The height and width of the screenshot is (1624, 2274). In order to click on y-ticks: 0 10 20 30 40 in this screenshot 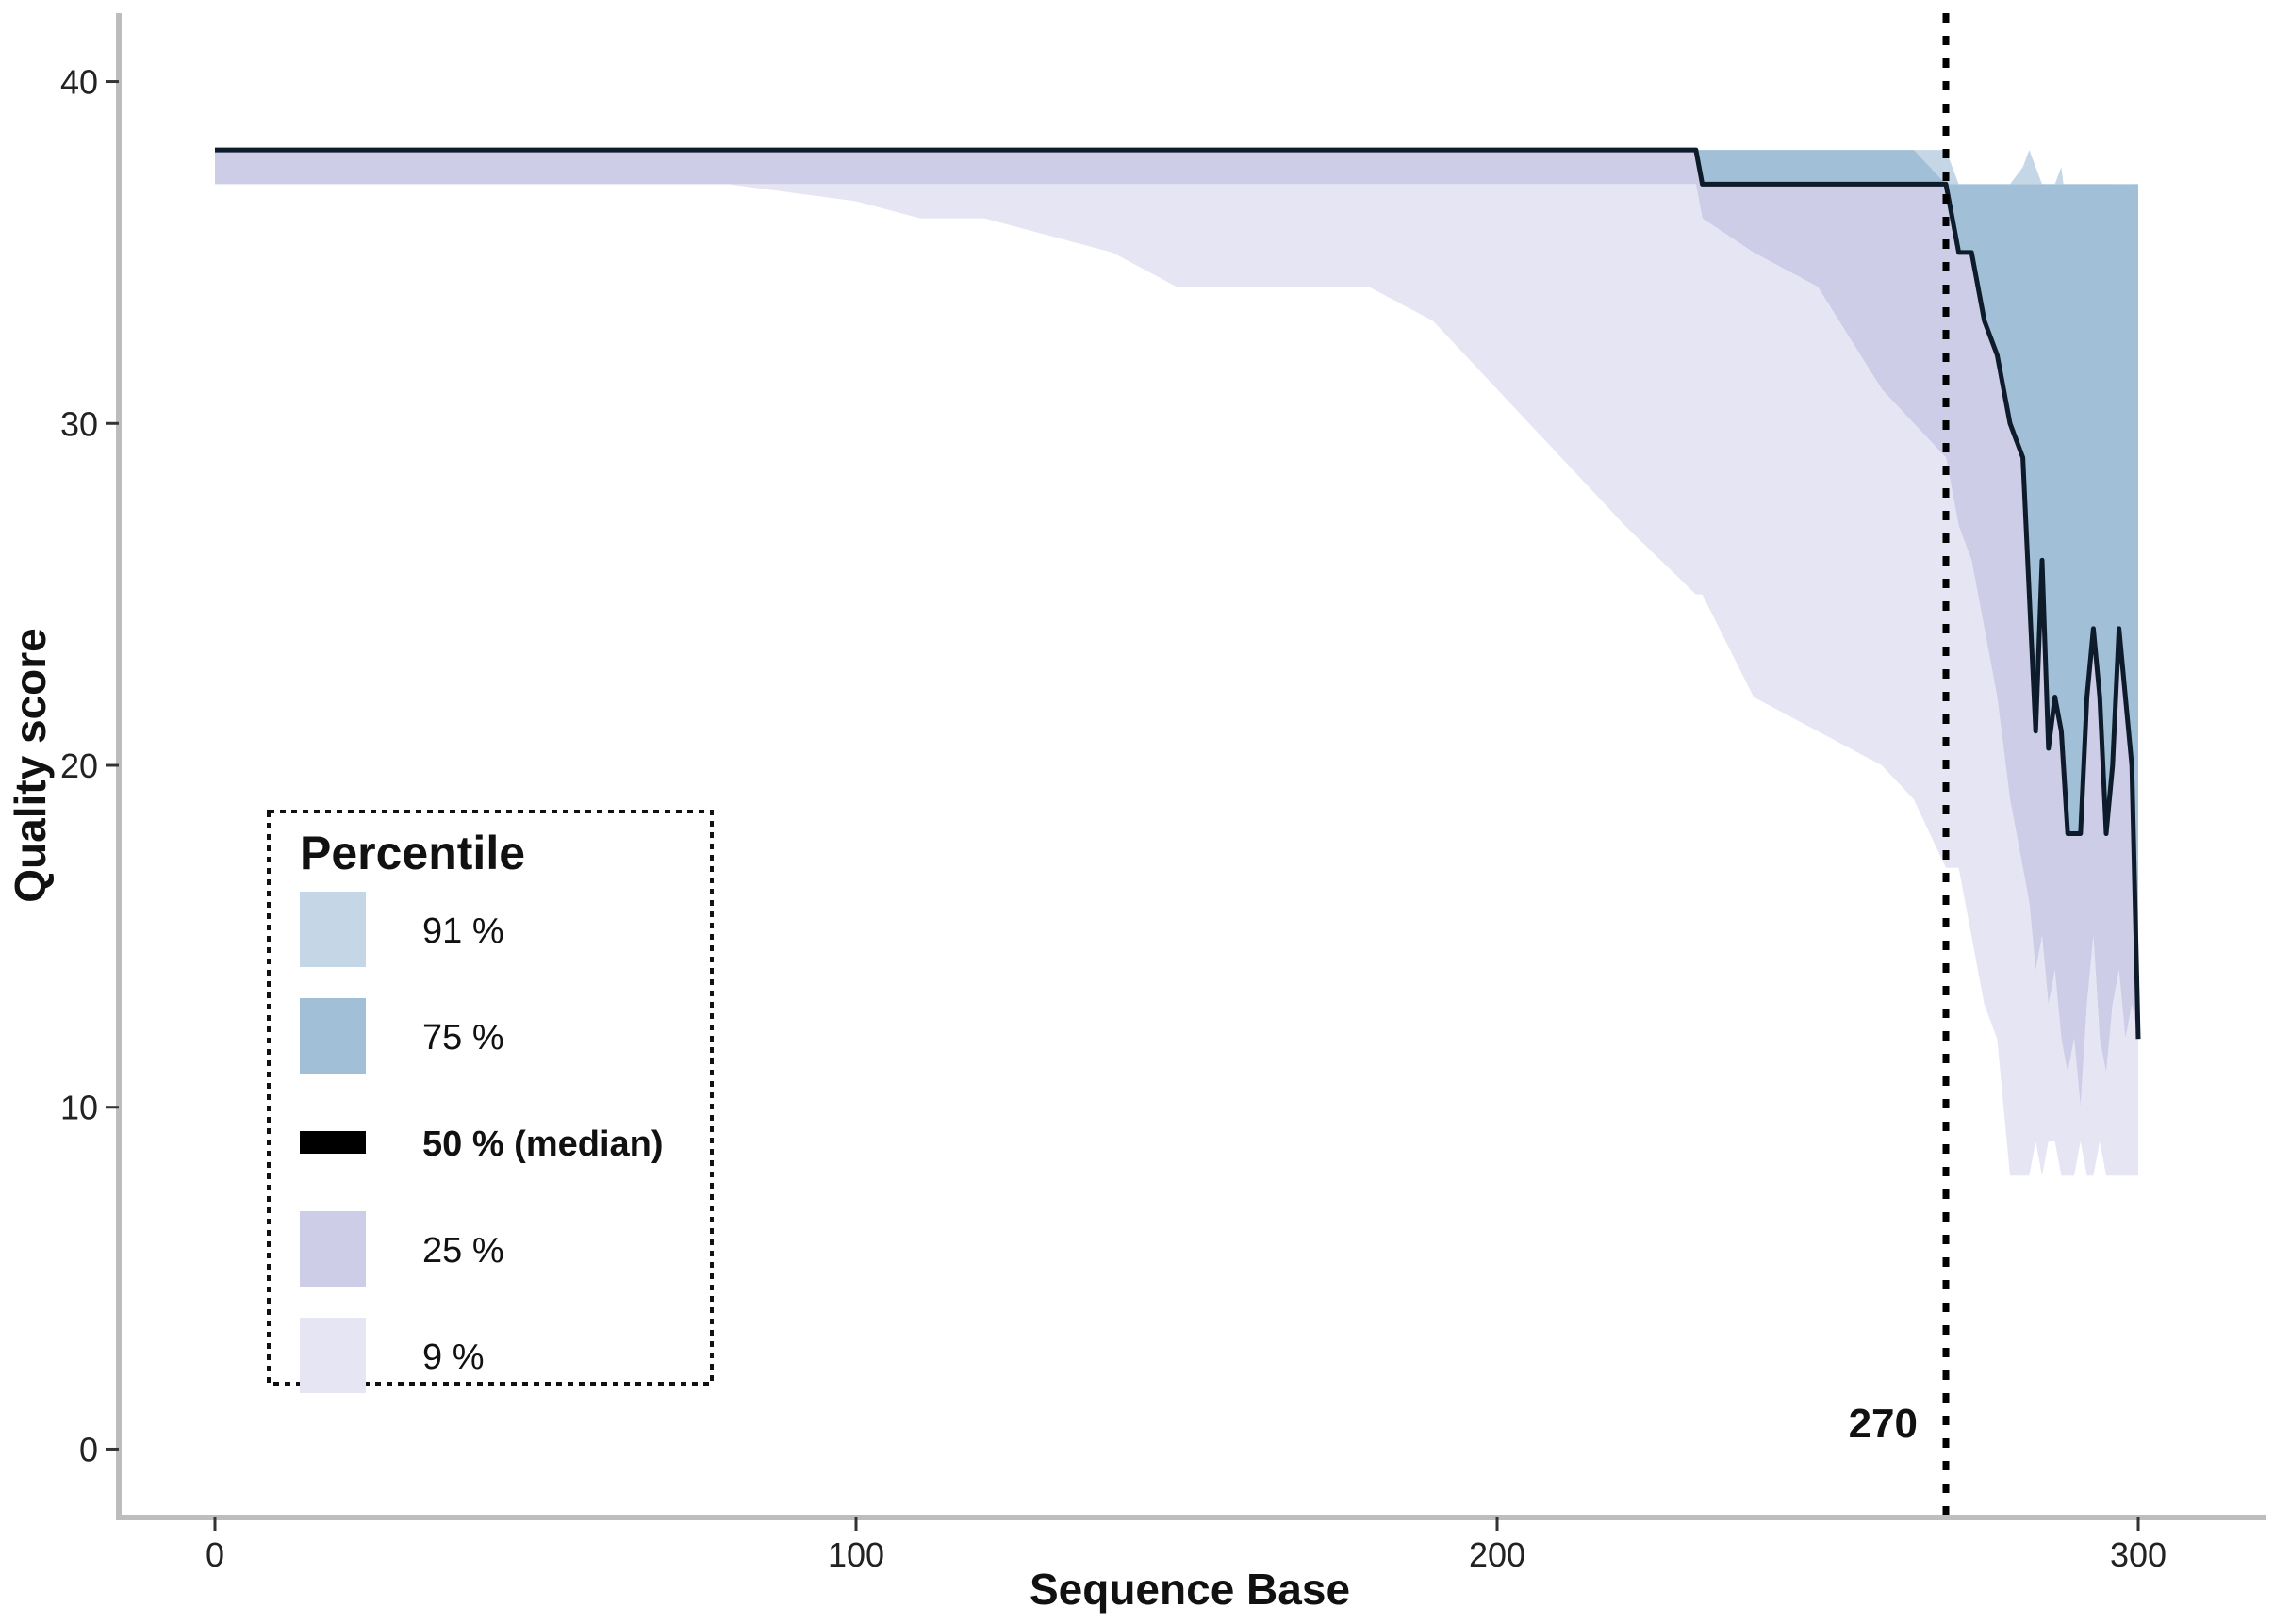, I will do `click(89, 765)`.